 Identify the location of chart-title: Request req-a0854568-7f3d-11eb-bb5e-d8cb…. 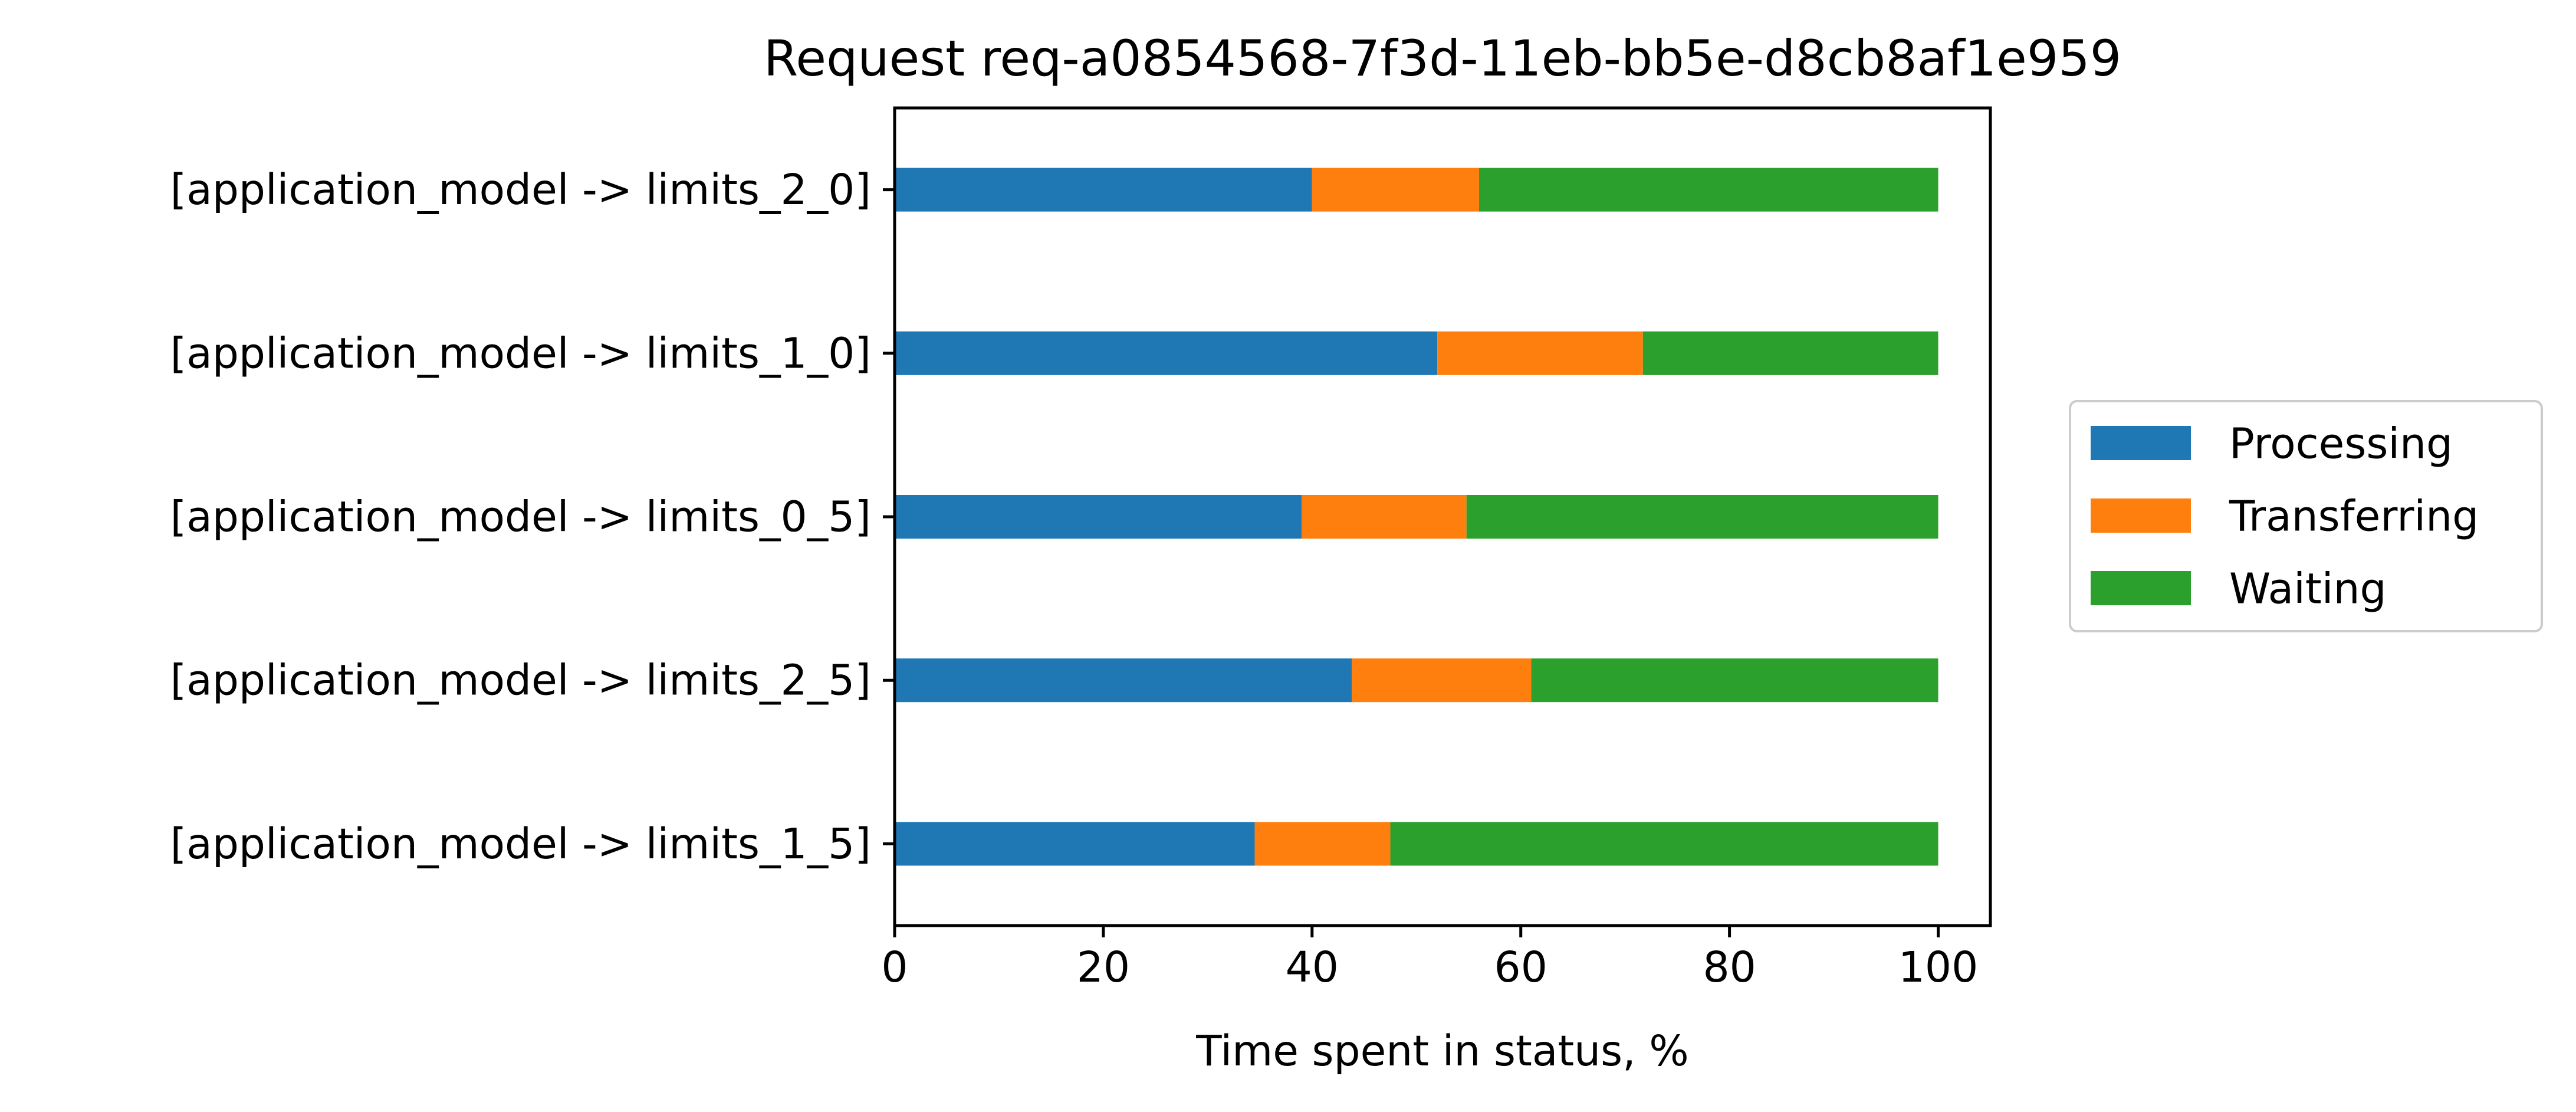
(1442, 58).